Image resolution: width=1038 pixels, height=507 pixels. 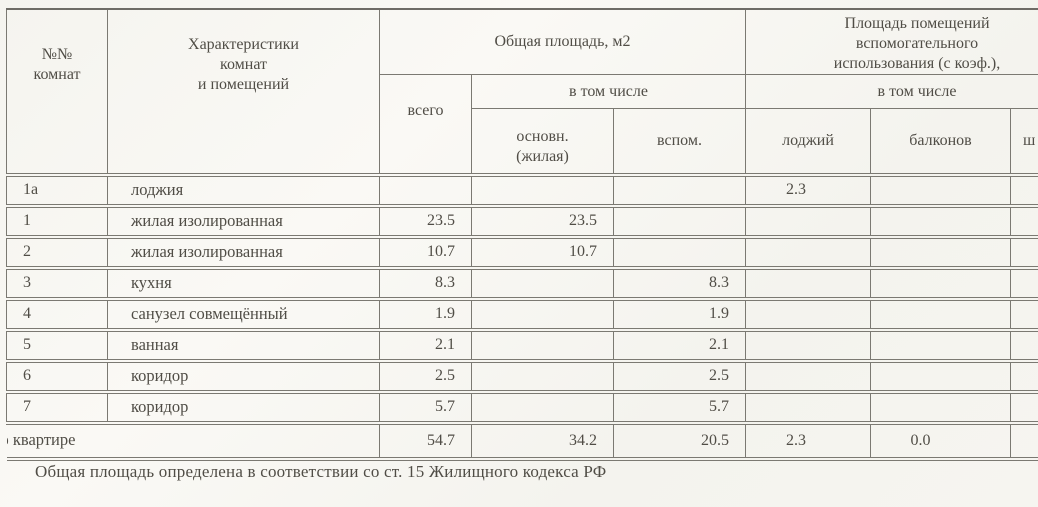 I want to click on room-name-cell: лоджия, so click(x=243, y=189).